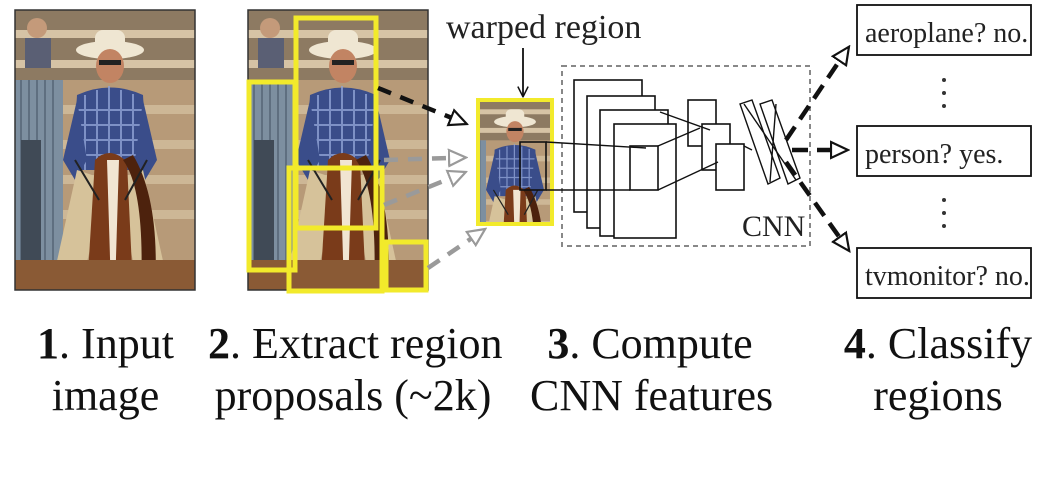  I want to click on step-subtitle-1: image, so click(105, 395).